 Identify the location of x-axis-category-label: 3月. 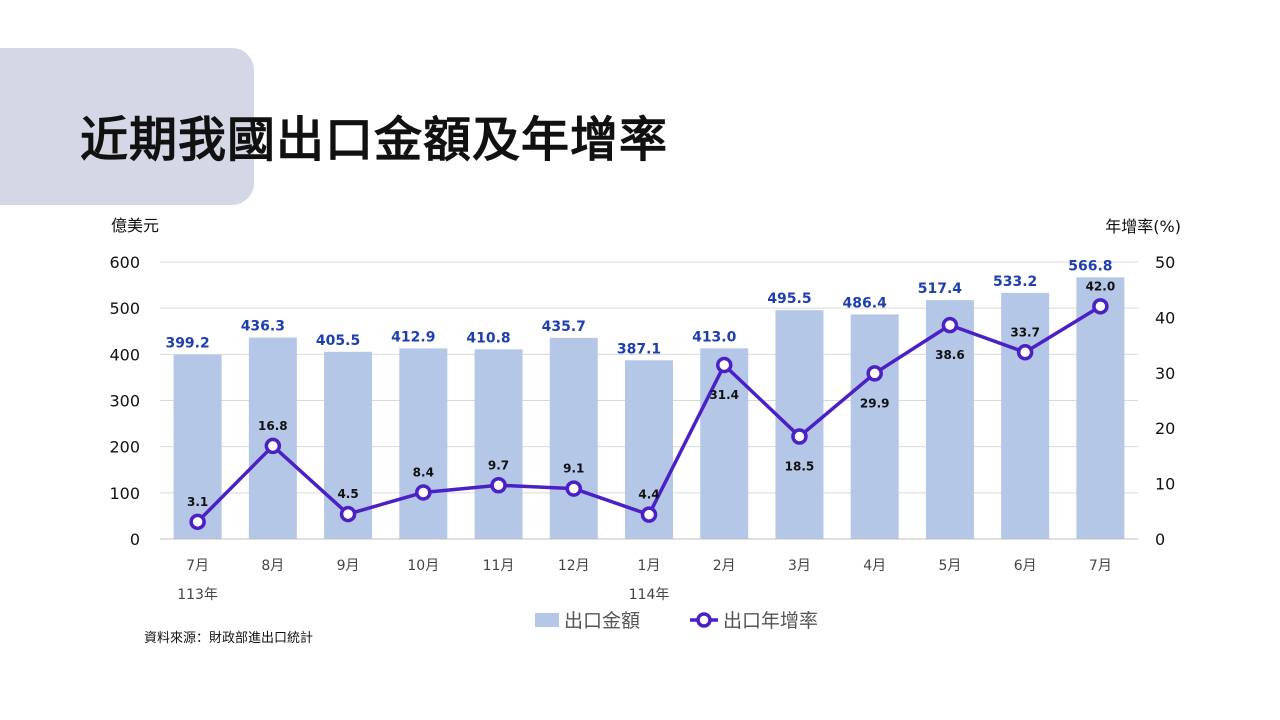
(799, 566).